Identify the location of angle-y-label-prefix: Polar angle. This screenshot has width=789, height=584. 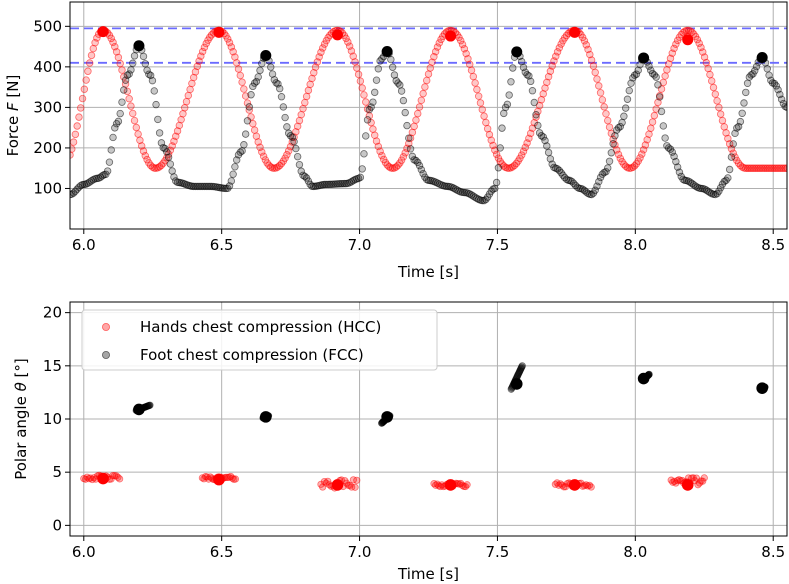
(21, 438).